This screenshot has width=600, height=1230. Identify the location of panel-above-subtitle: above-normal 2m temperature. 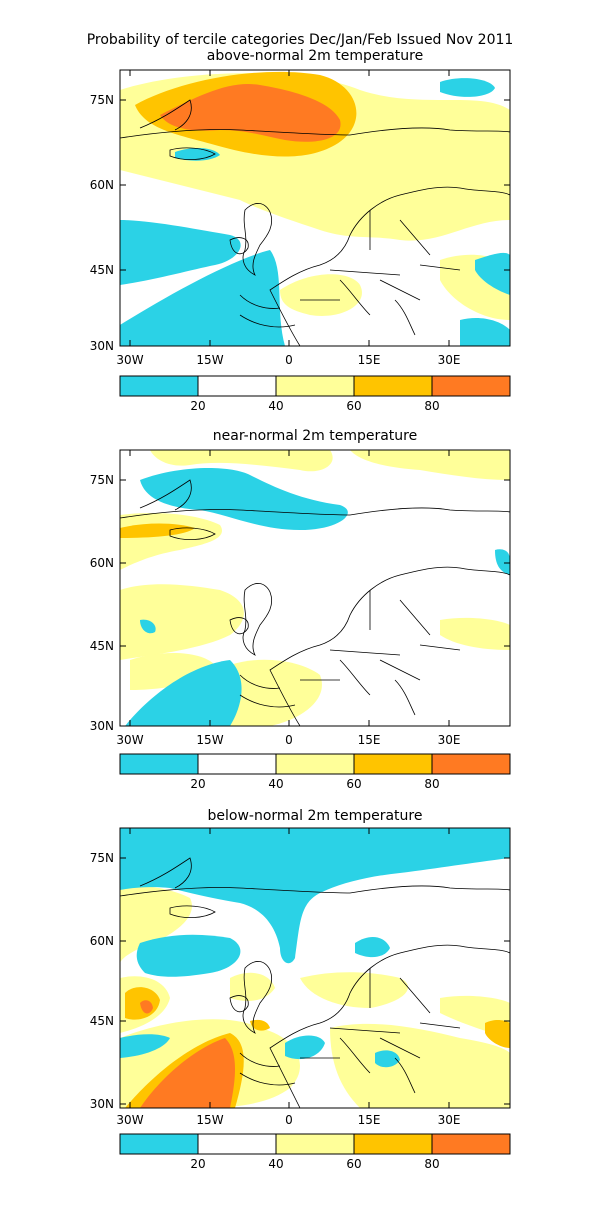
(315, 56).